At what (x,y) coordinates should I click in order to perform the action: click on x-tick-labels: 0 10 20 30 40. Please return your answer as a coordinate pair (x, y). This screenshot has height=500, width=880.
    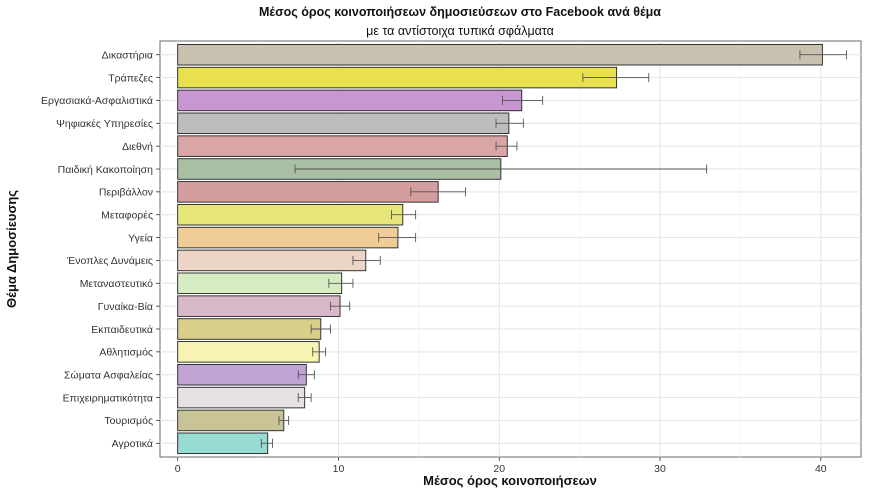
    Looking at the image, I should click on (501, 466).